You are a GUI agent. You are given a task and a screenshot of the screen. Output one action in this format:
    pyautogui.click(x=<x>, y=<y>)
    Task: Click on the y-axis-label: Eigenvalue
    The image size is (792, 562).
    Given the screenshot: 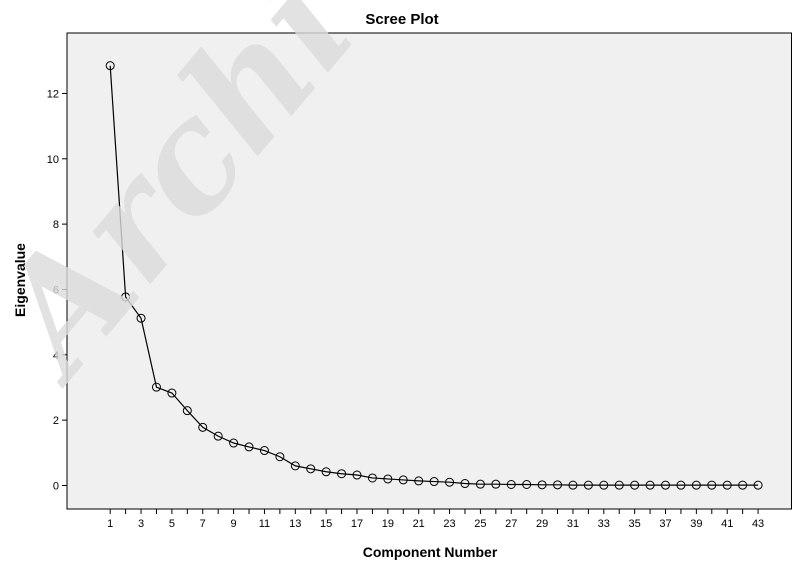 What is the action you would take?
    pyautogui.click(x=20, y=280)
    